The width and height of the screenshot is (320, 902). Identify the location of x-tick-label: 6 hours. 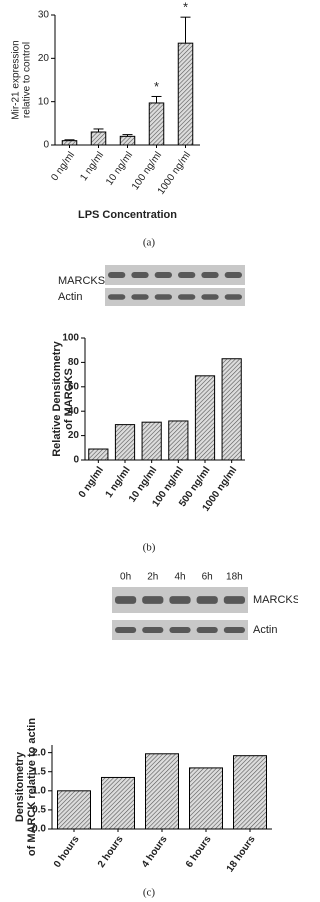
(199, 852).